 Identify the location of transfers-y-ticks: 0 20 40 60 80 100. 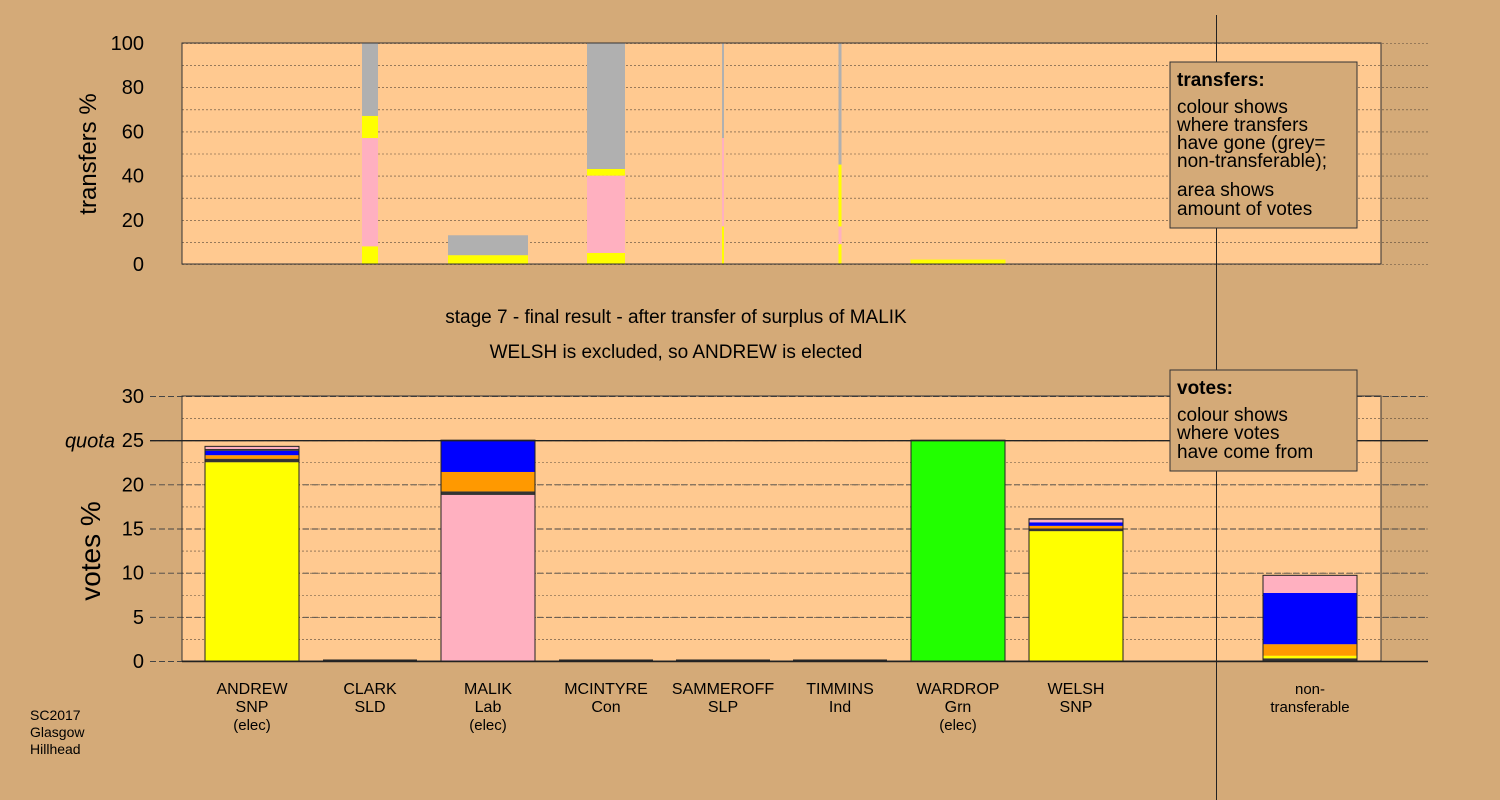
(127, 154).